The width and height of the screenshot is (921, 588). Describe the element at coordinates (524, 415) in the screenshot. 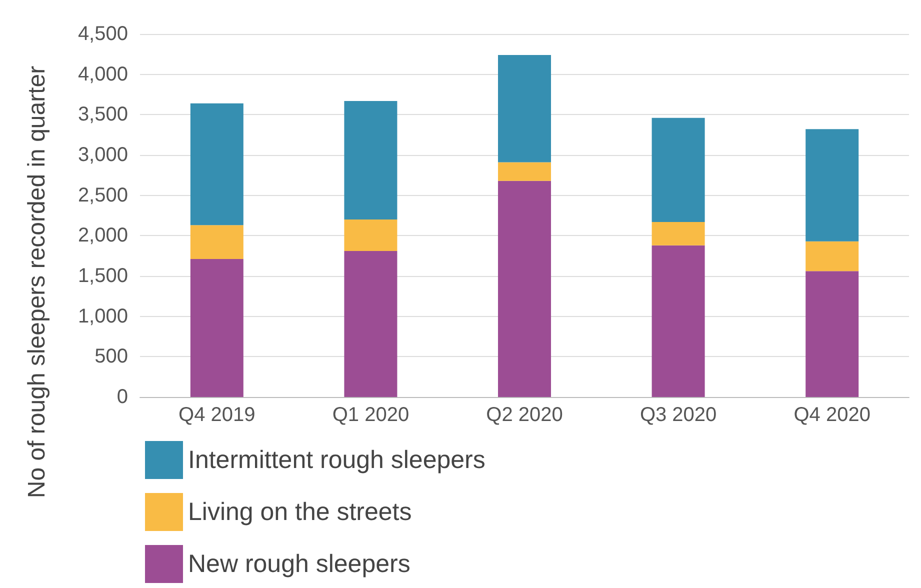

I see `x-tick-label: Q2 2020` at that location.